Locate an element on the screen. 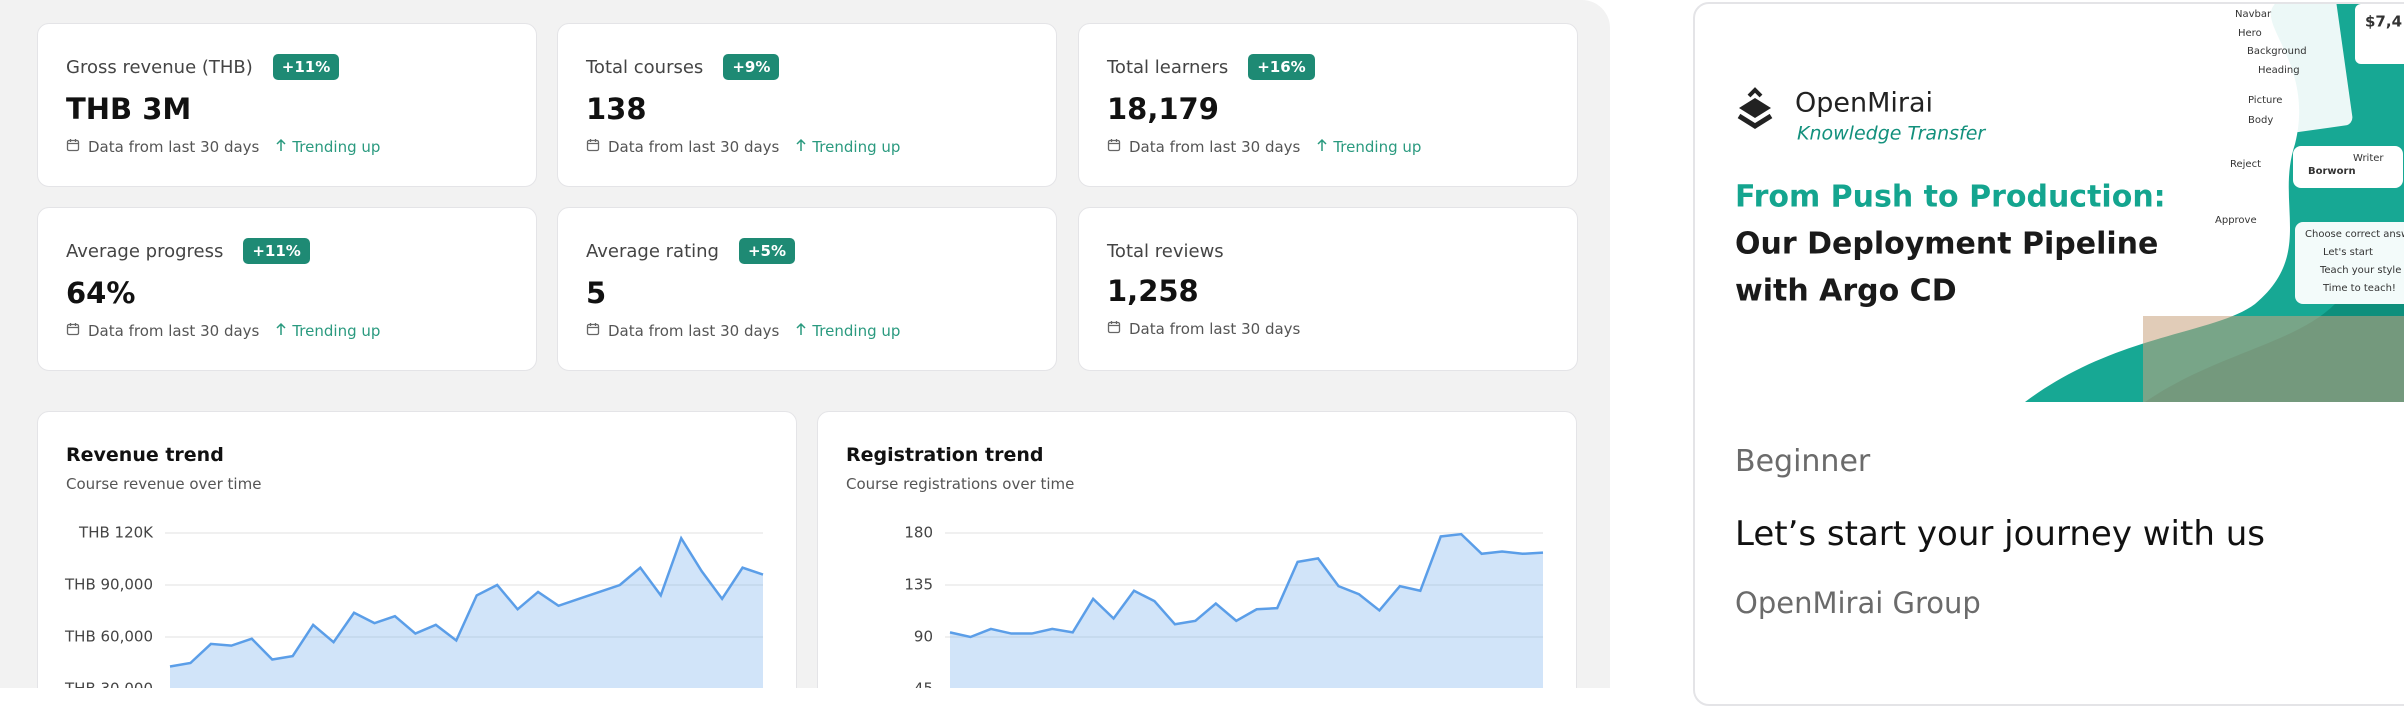 The image size is (2404, 706). stat-badge: +16% is located at coordinates (1281, 67).